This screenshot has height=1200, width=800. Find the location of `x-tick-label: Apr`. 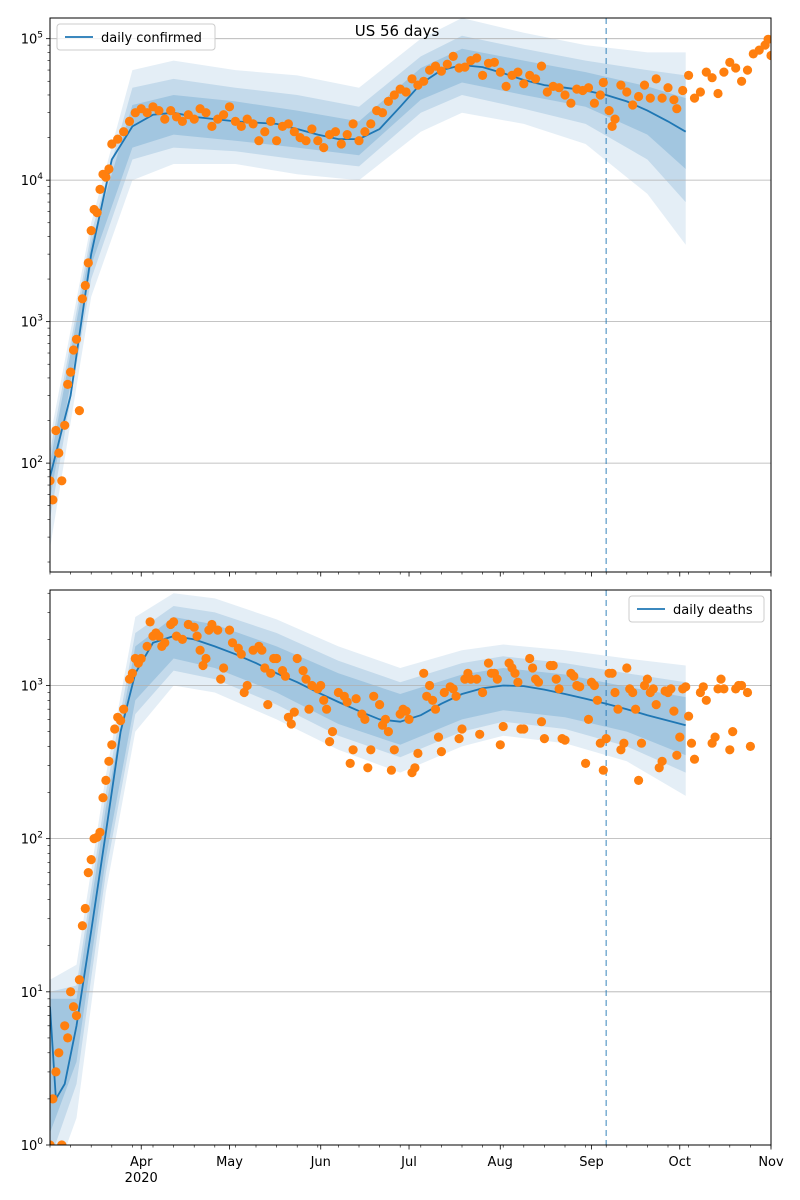

x-tick-label: Apr is located at coordinates (141, 1162).